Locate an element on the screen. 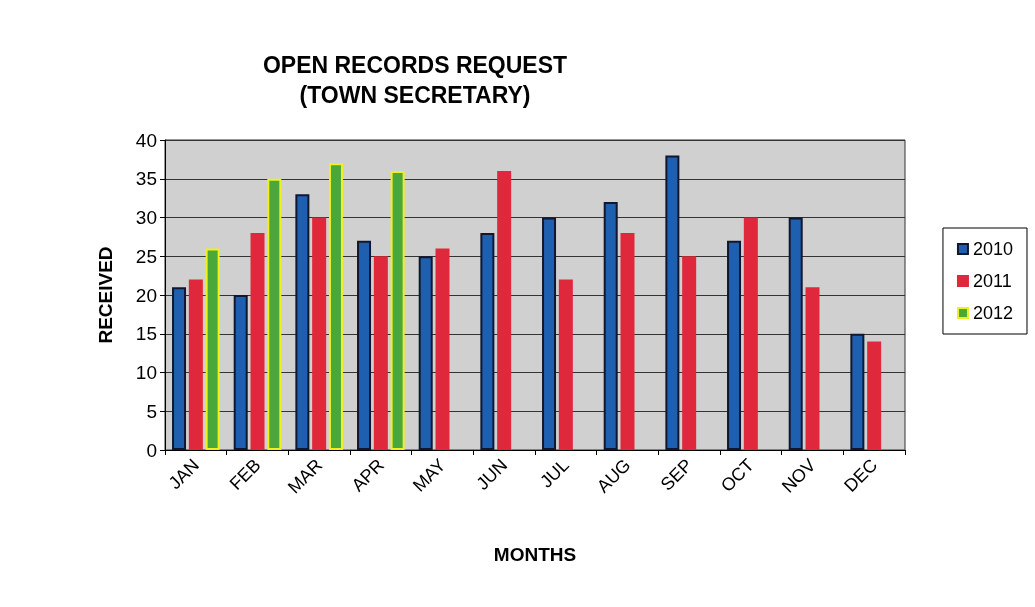 This screenshot has height=607, width=1035. y-axis-title: RECEIVED is located at coordinates (105, 295).